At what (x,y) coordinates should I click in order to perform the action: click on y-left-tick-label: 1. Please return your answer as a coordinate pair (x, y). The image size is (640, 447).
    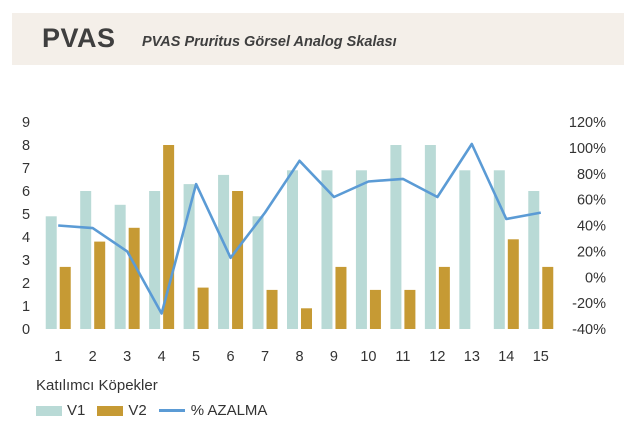
    Looking at the image, I should click on (26, 307).